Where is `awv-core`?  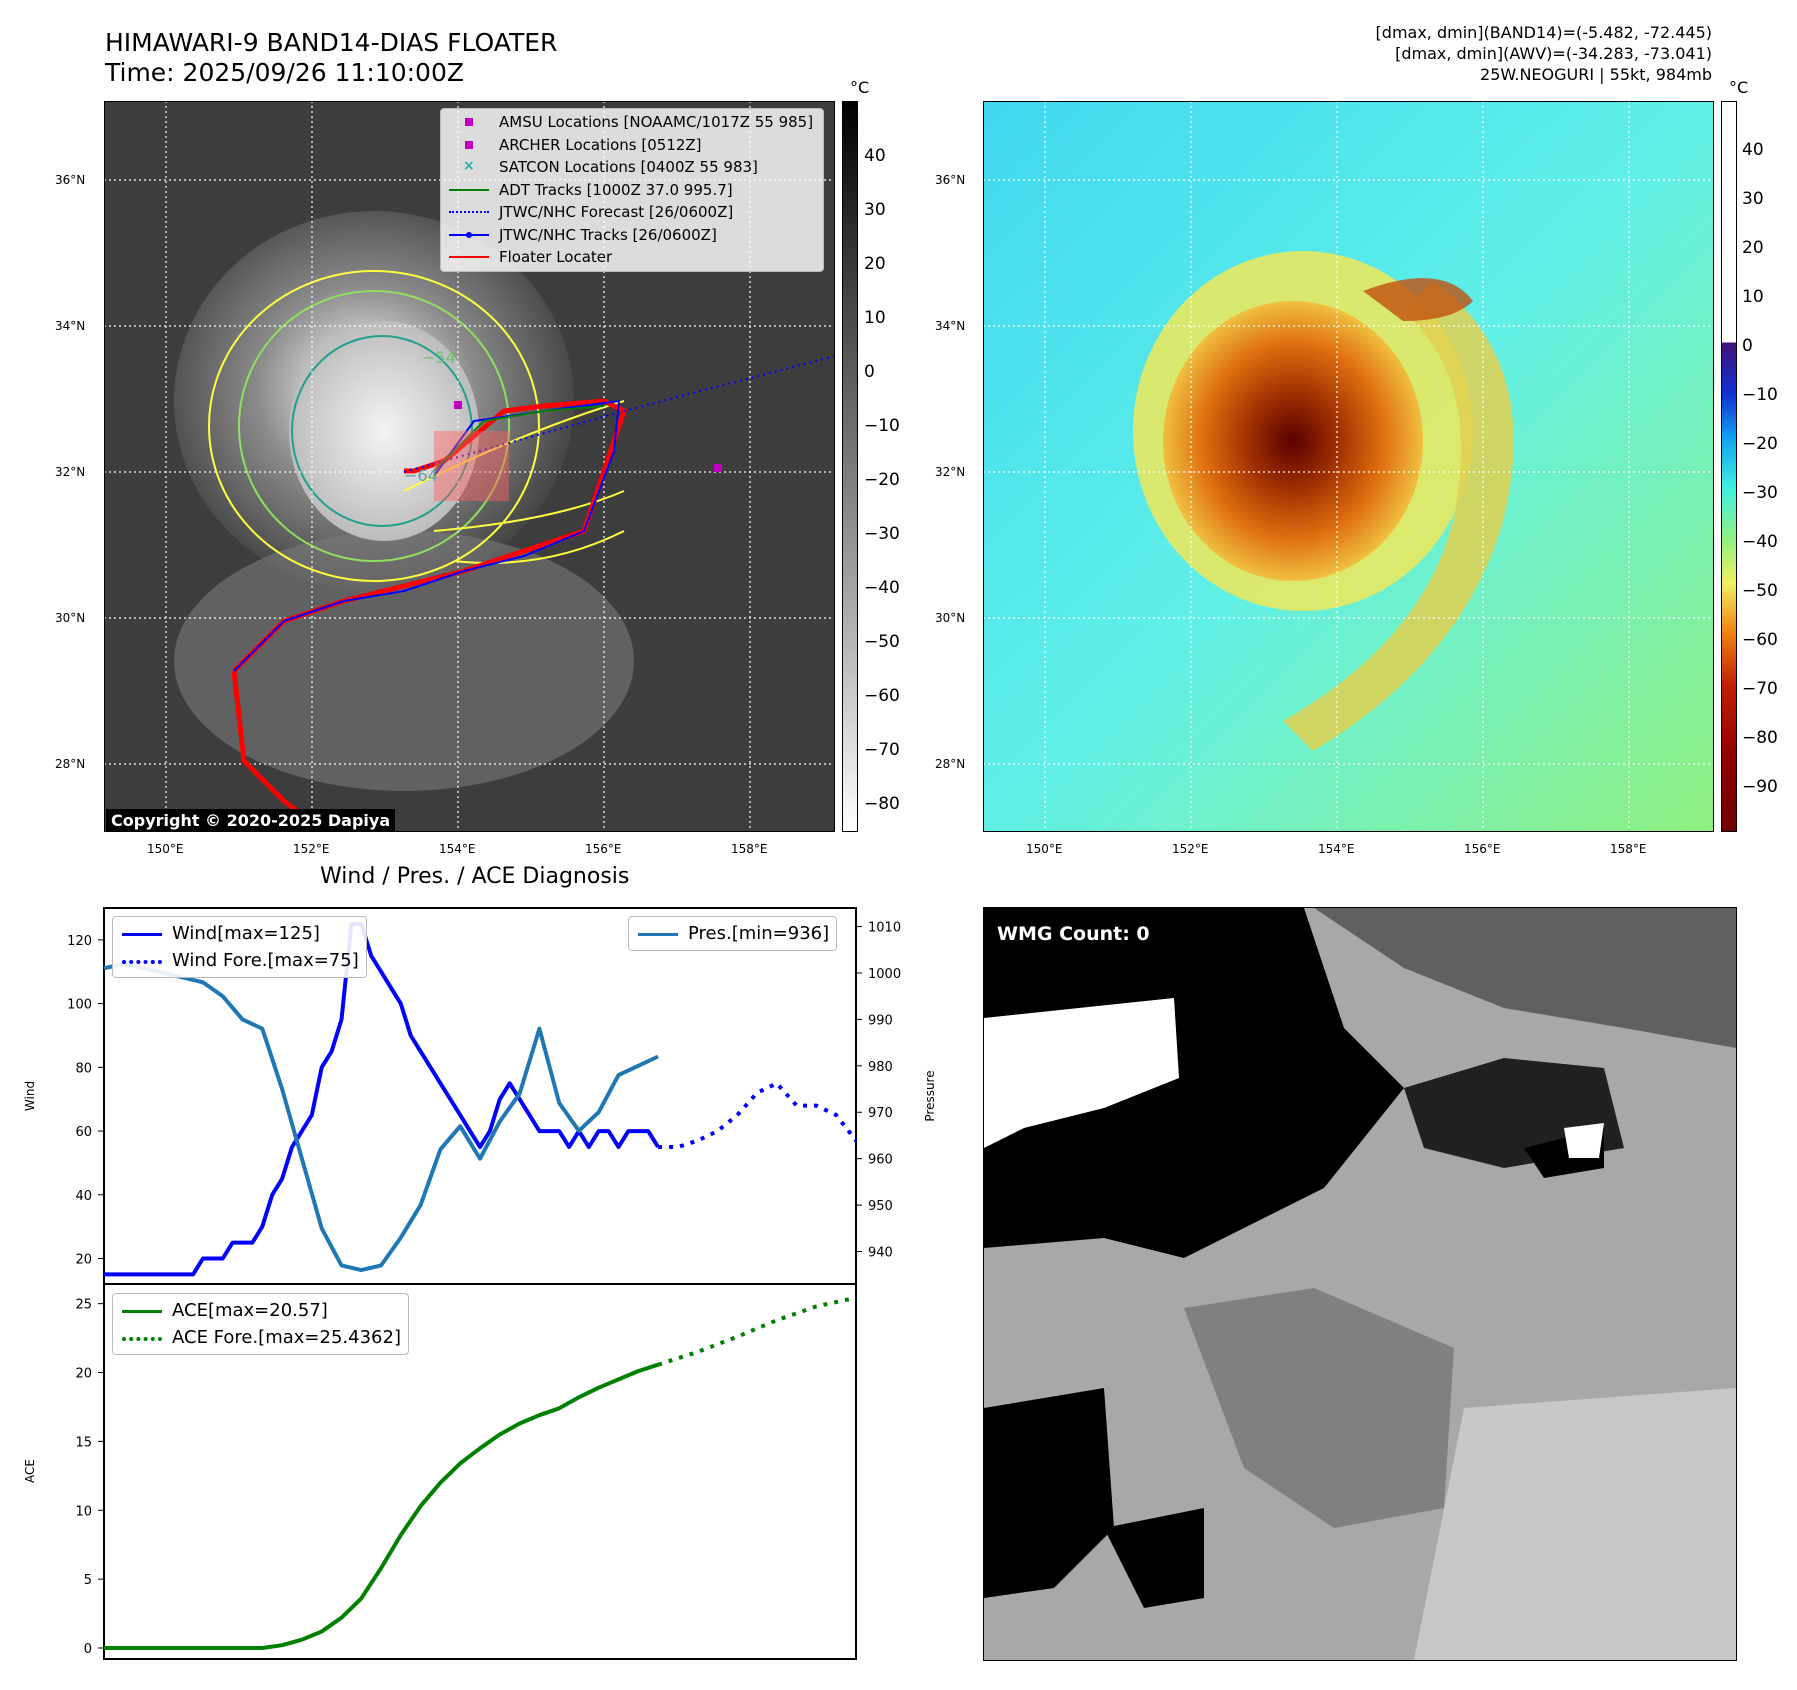
awv-core is located at coordinates (1293, 441).